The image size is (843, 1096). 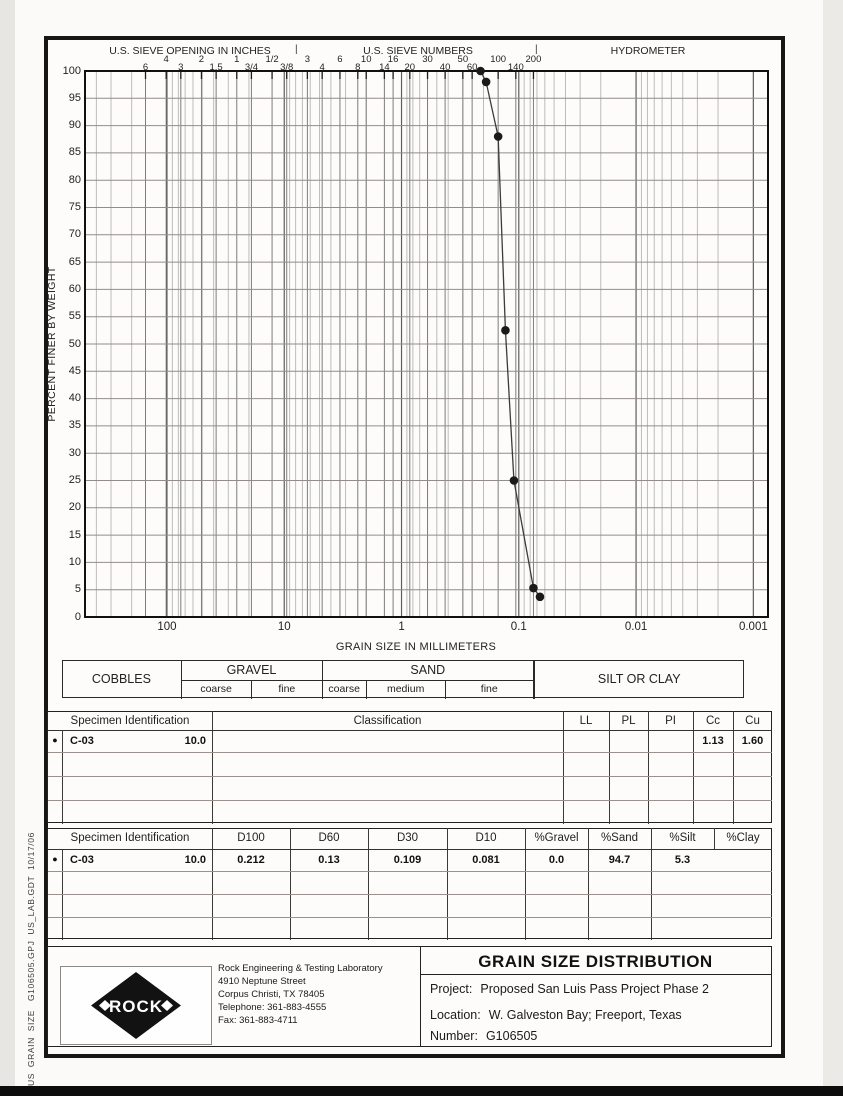 What do you see at coordinates (401, 627) in the screenshot?
I see `x-tick-label: 1` at bounding box center [401, 627].